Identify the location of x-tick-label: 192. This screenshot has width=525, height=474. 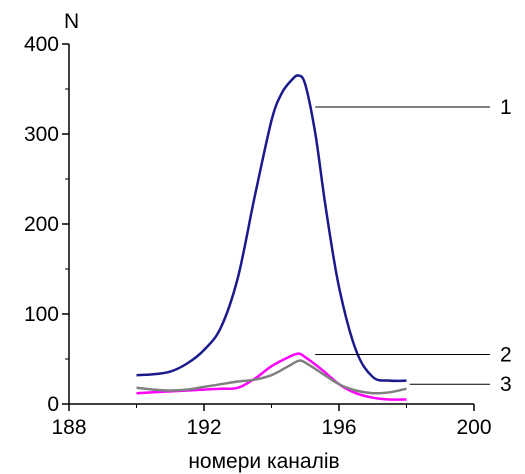
(203, 427).